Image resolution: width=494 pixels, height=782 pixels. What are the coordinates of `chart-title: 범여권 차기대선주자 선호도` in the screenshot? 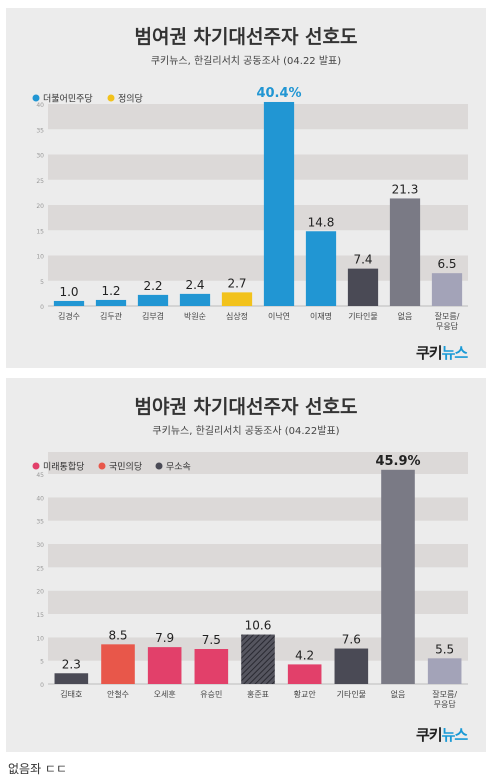 It's located at (246, 37).